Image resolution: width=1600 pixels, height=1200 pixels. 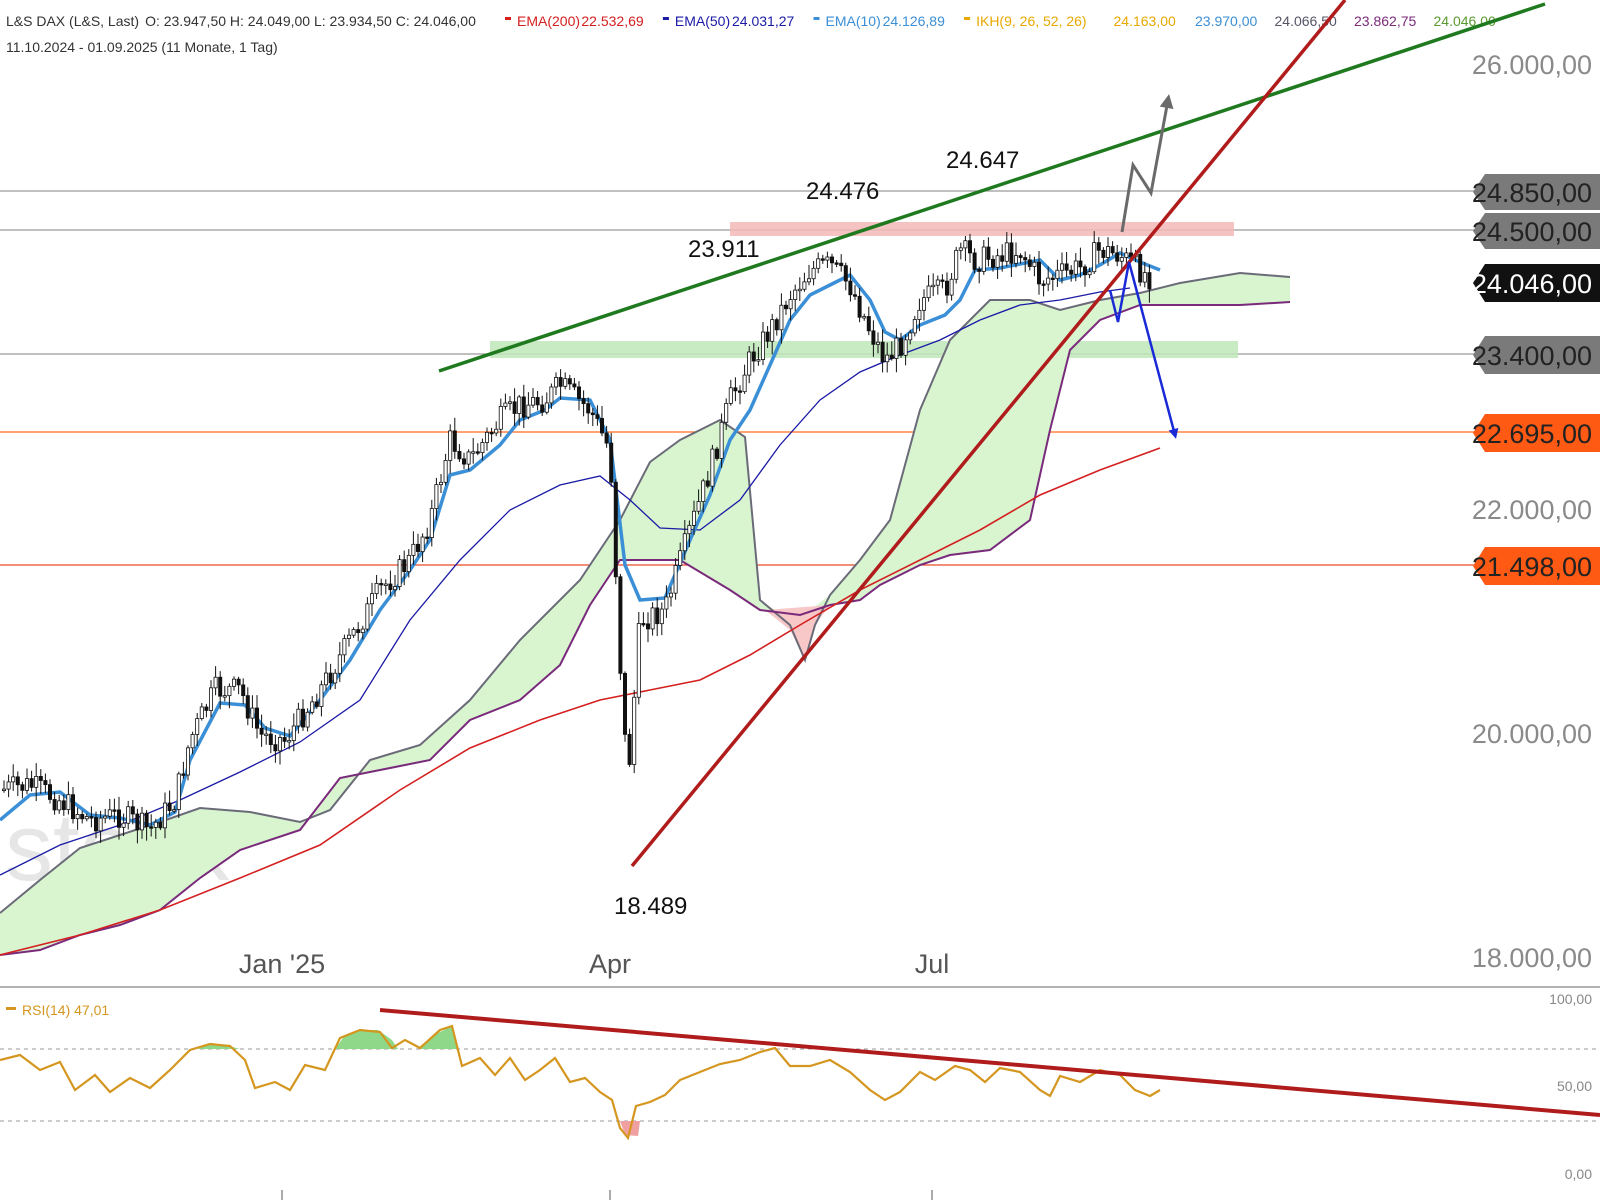 What do you see at coordinates (610, 964) in the screenshot?
I see `x-tick-apr: Apr` at bounding box center [610, 964].